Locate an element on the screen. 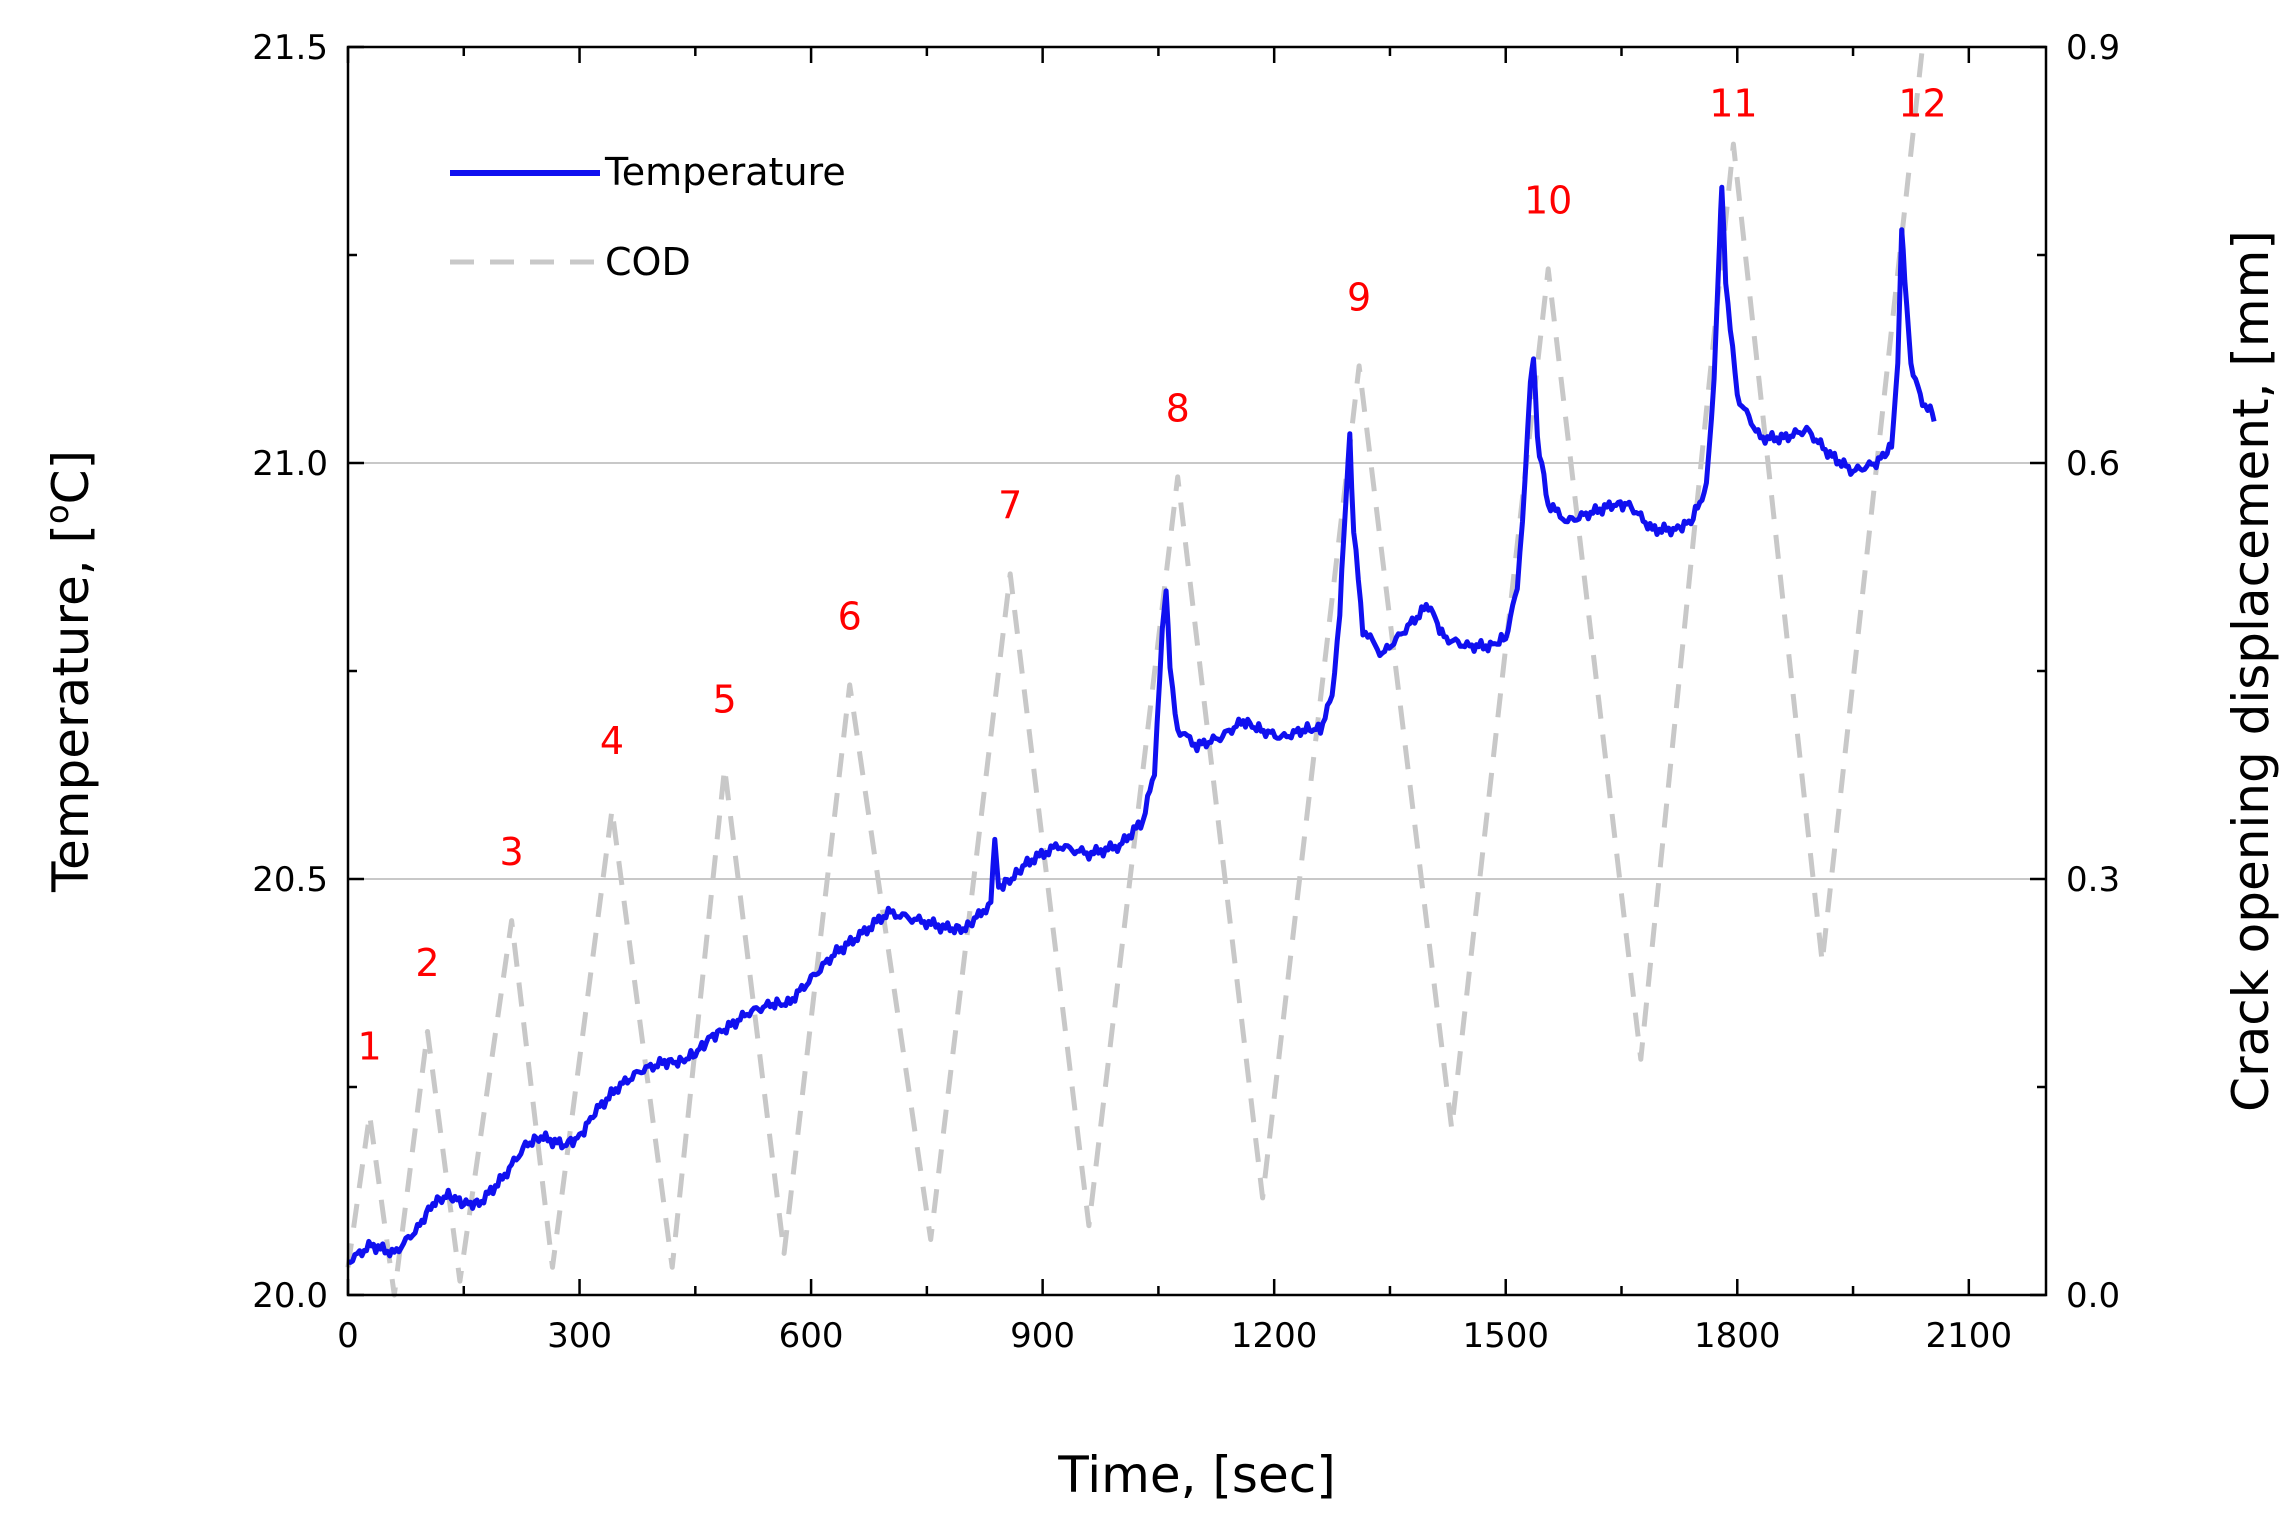 The width and height of the screenshot is (2296, 1524). x-tick-label: 900 is located at coordinates (1042, 1336).